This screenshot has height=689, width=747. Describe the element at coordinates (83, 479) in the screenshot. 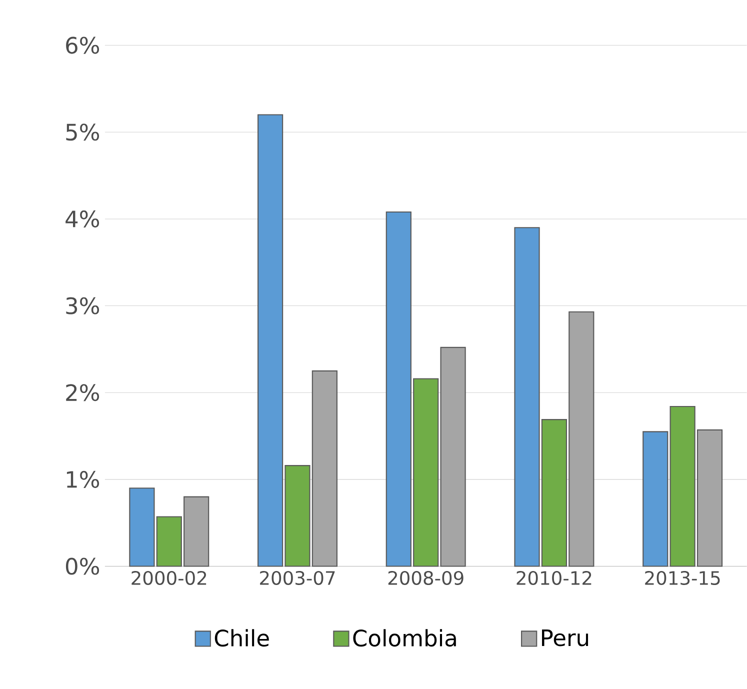

I see `y-tick-label: 1%` at that location.